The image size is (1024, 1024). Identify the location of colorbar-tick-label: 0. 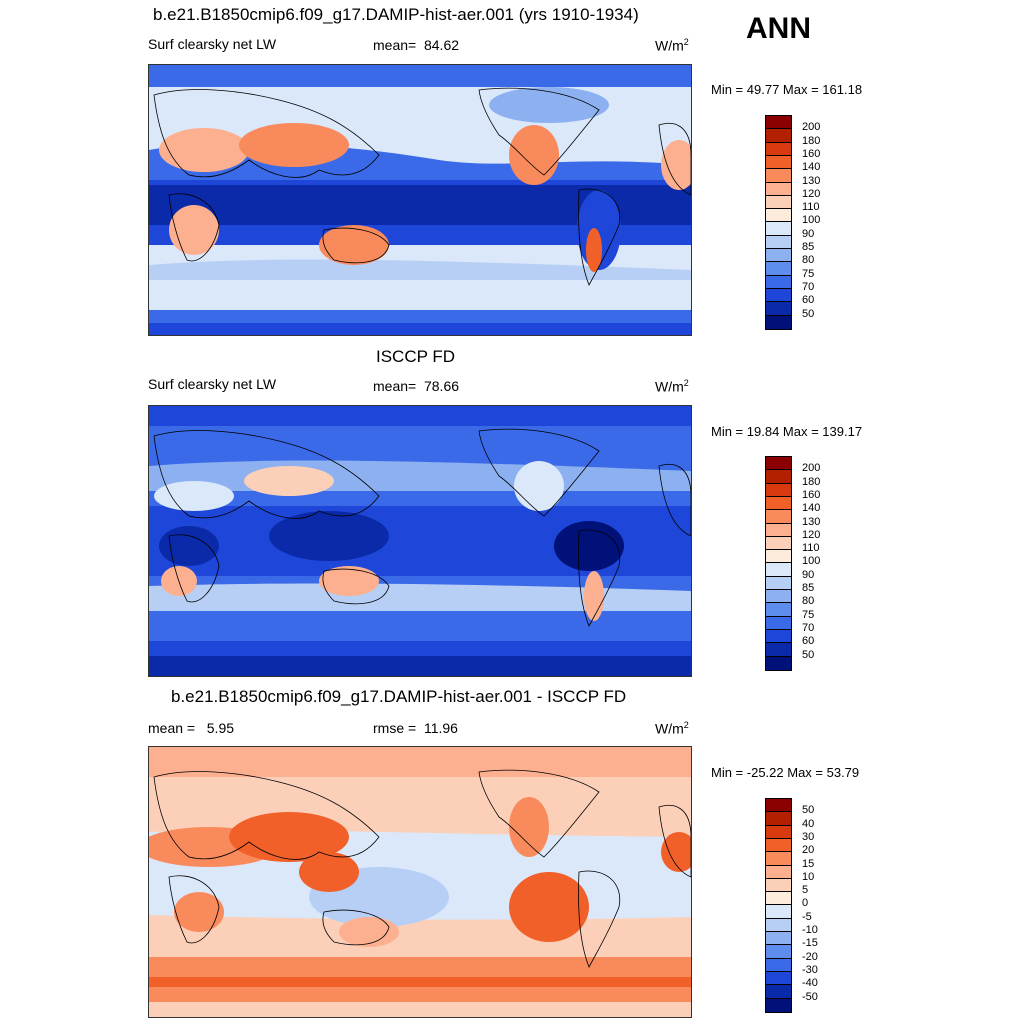
(805, 903).